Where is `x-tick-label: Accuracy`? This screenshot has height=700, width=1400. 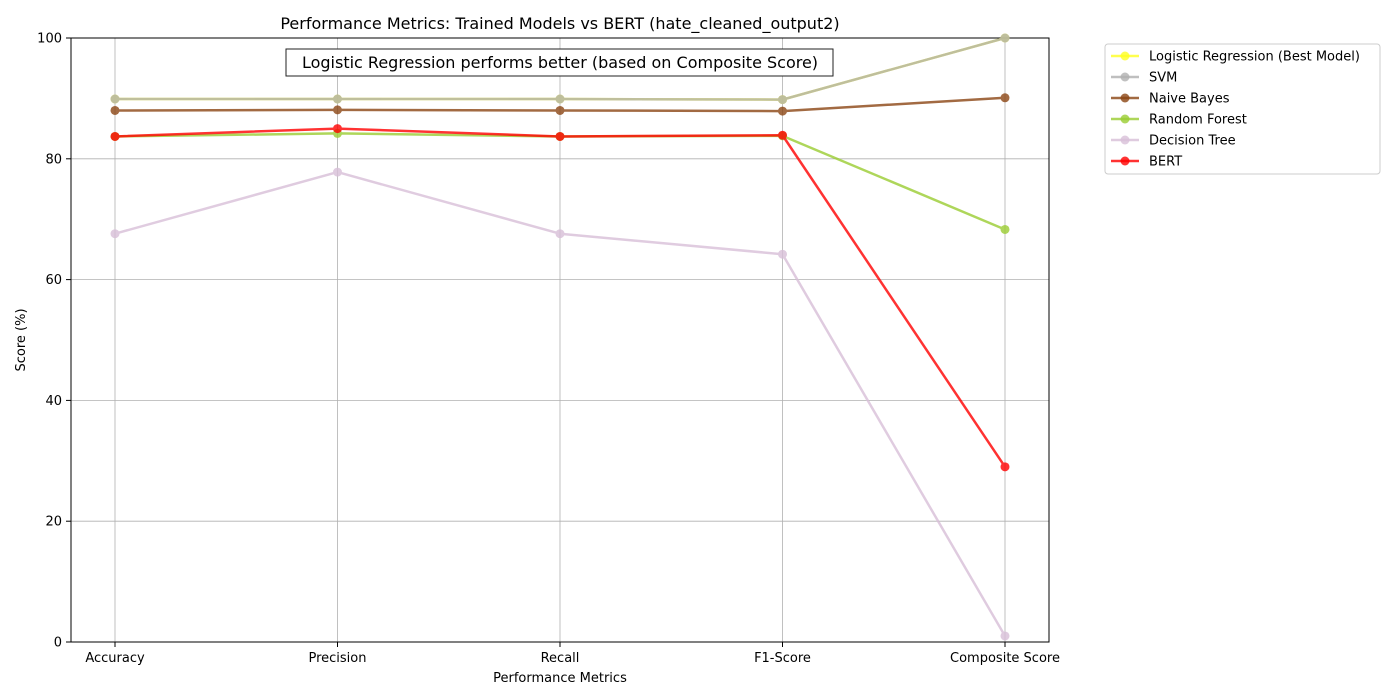
x-tick-label: Accuracy is located at coordinates (115, 658).